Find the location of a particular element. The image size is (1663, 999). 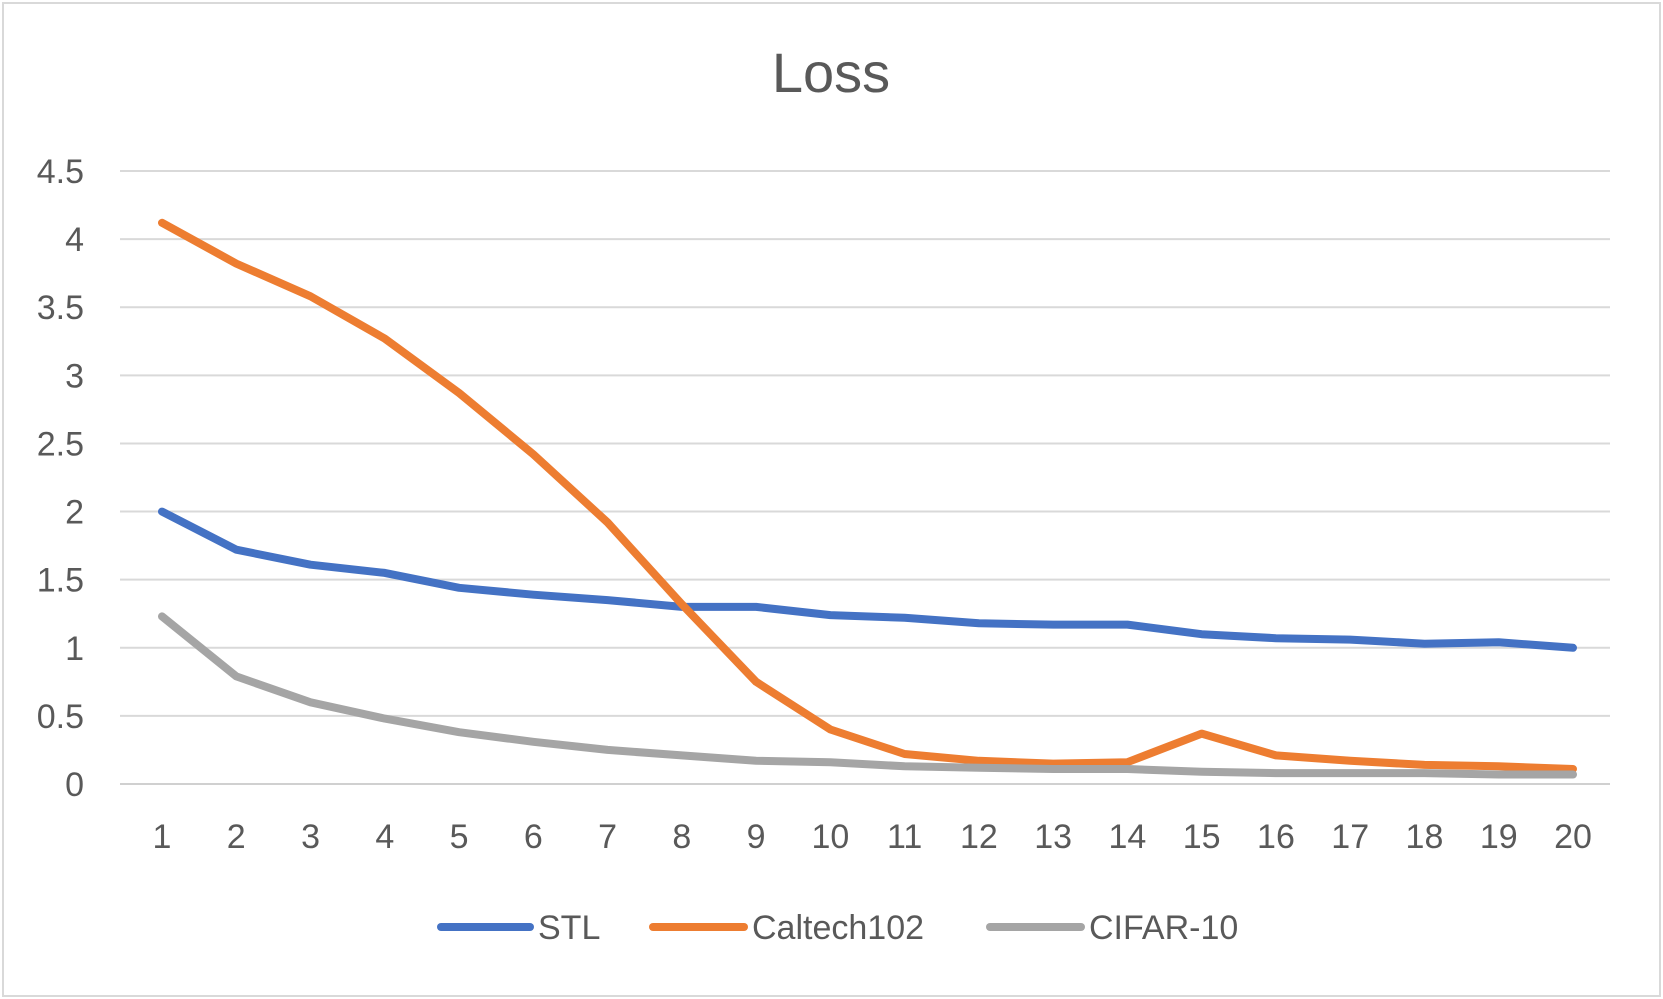

series-line-stl is located at coordinates (867, 579).